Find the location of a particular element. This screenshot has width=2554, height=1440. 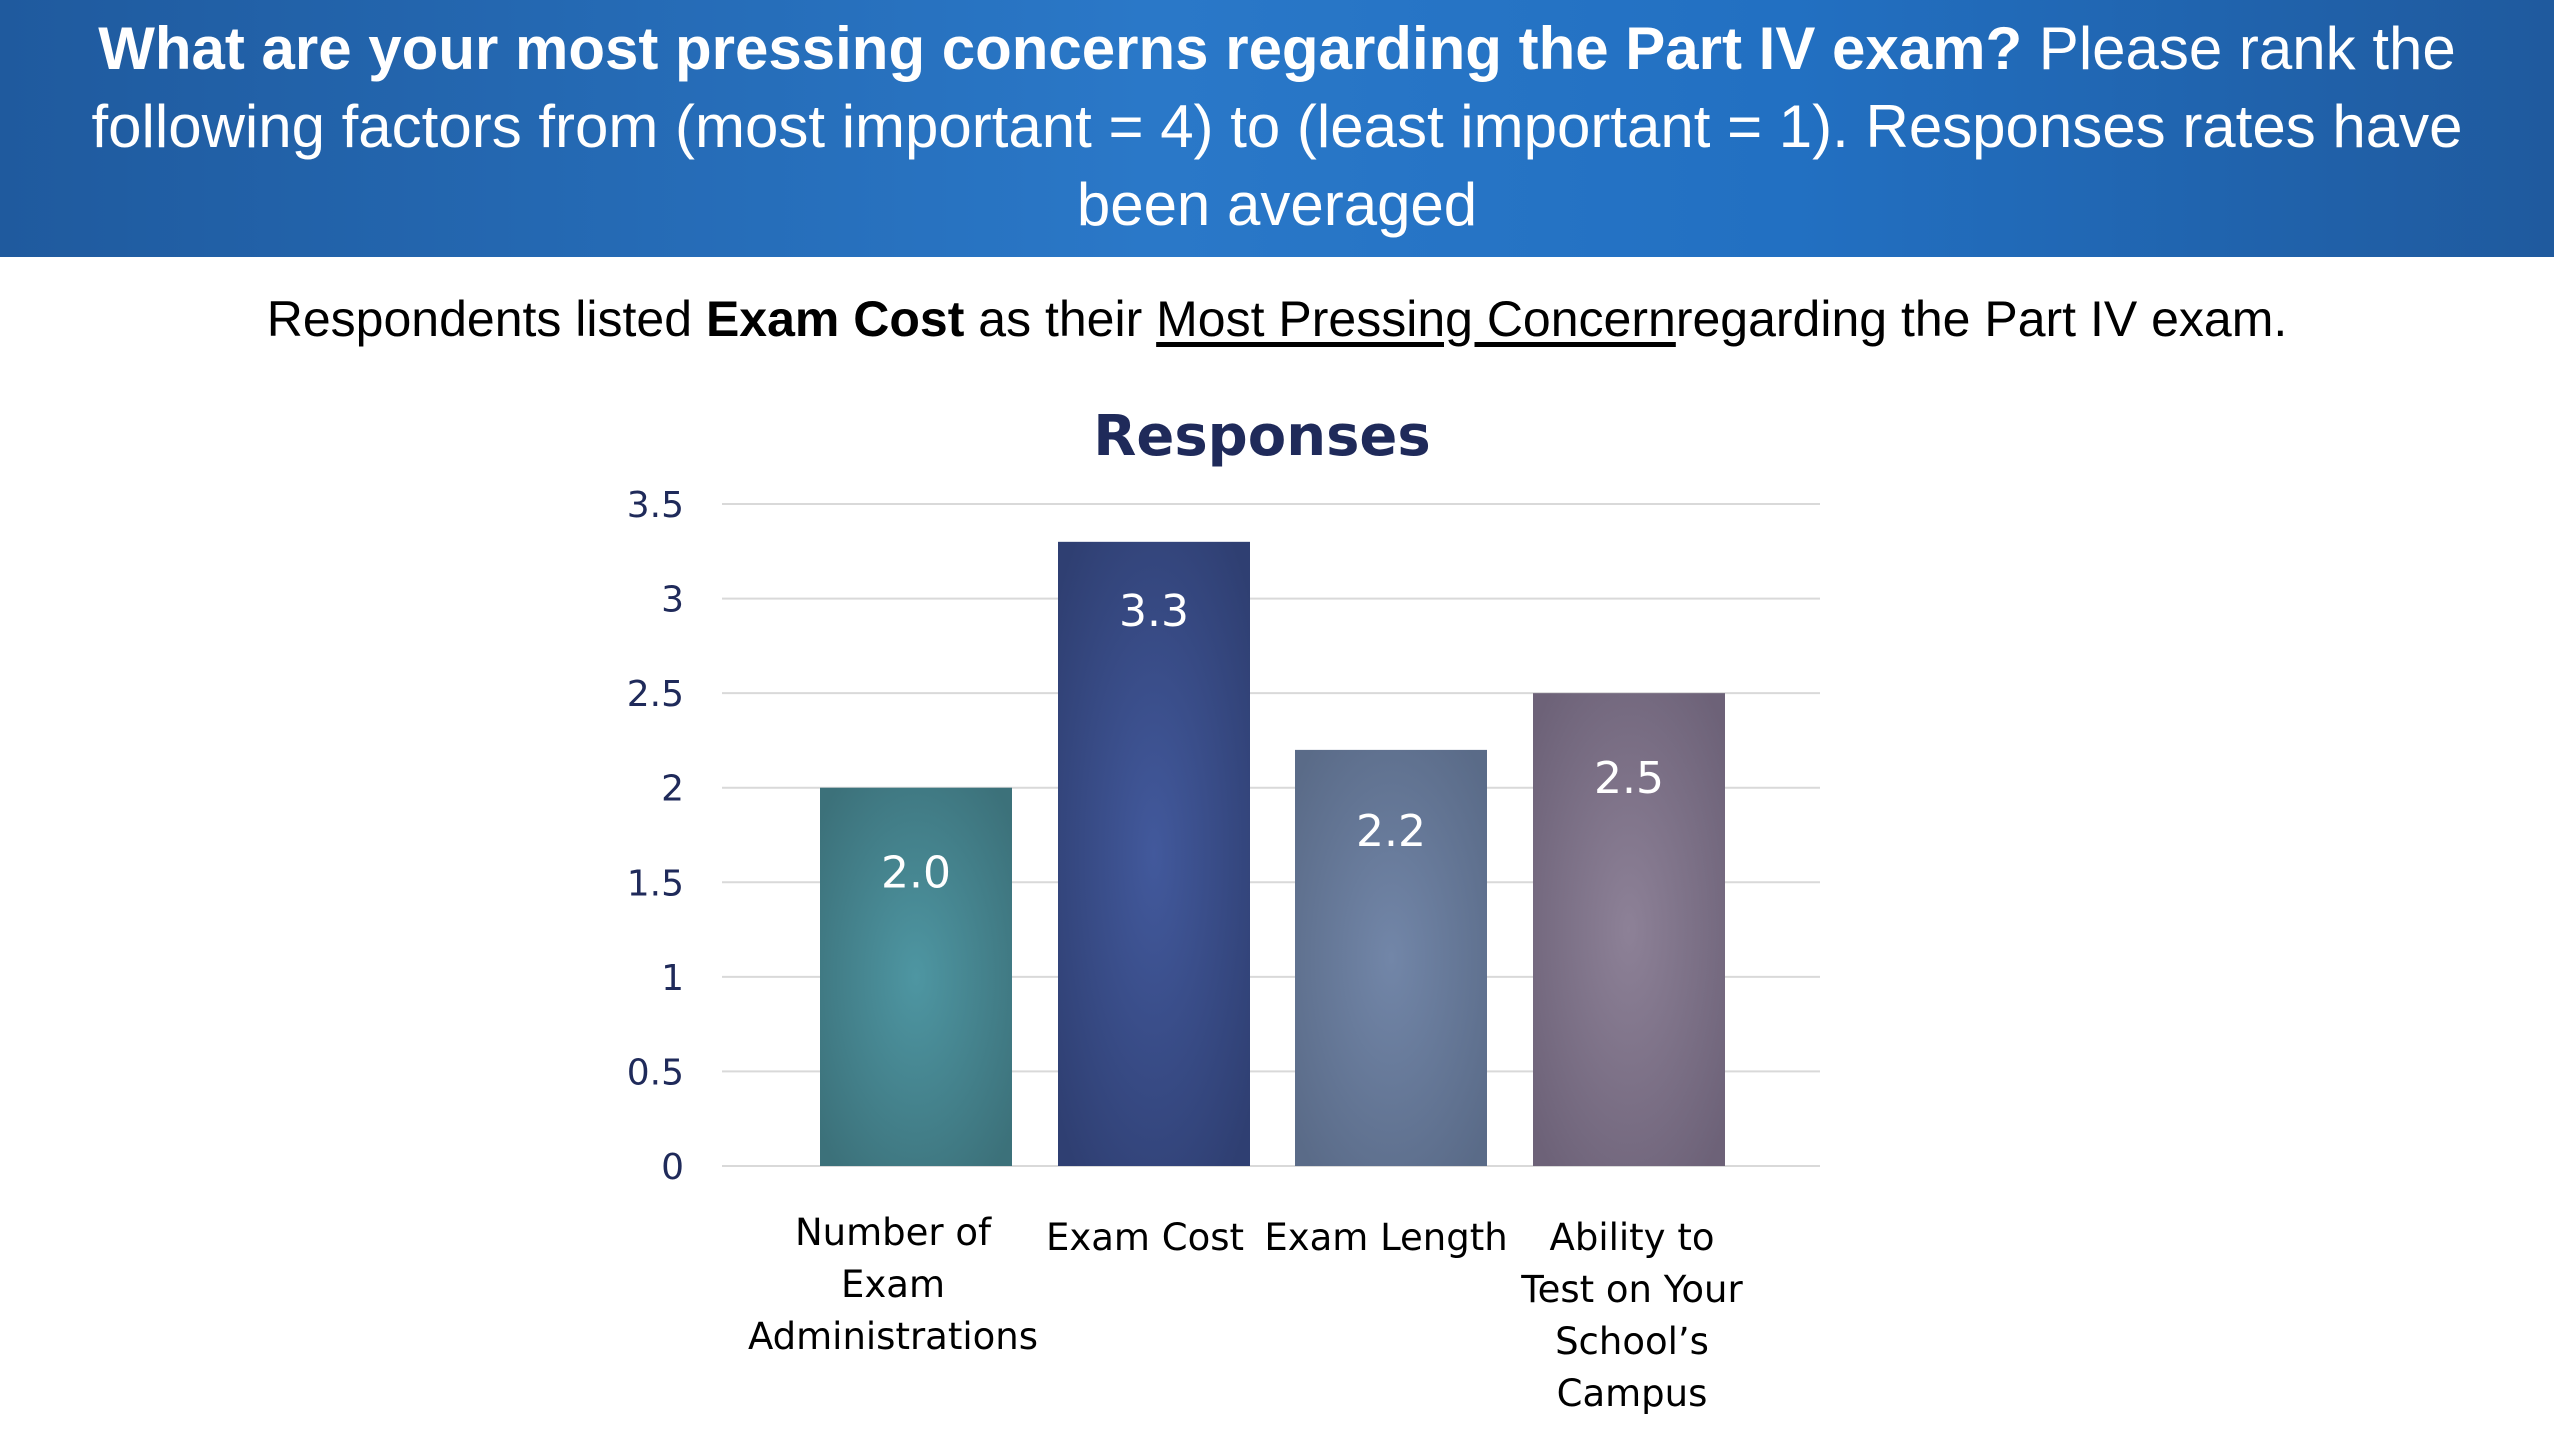

y-tick-label: 0.5 is located at coordinates (655, 1072).